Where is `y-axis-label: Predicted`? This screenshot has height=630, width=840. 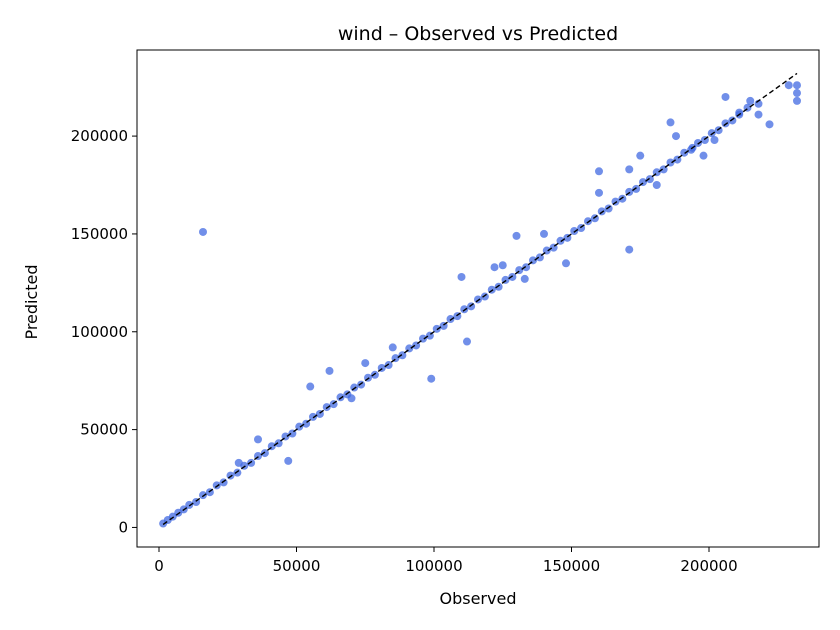
y-axis-label: Predicted is located at coordinates (31, 301).